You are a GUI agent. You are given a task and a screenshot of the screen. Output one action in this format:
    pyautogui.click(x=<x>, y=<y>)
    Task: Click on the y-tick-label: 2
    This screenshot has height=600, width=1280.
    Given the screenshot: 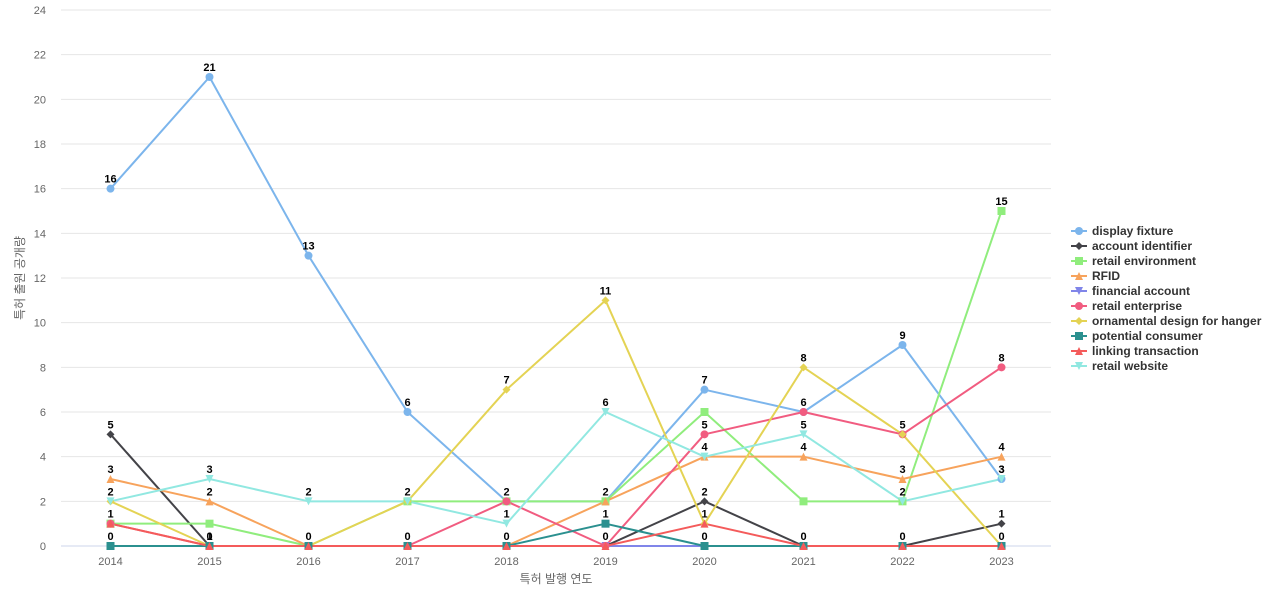 What is the action you would take?
    pyautogui.click(x=43, y=502)
    